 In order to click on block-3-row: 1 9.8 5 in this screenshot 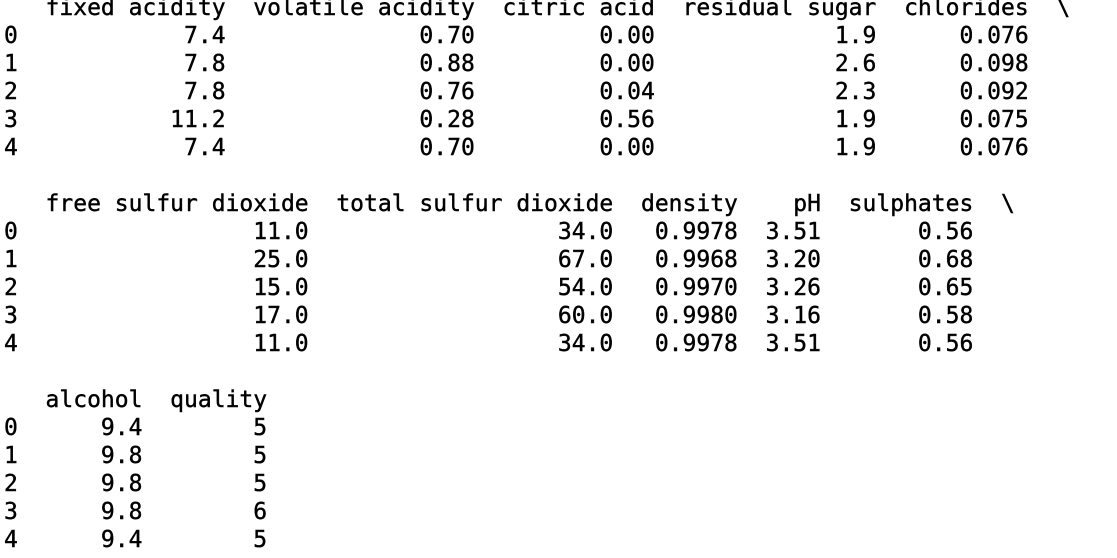, I will do `click(149, 456)`.